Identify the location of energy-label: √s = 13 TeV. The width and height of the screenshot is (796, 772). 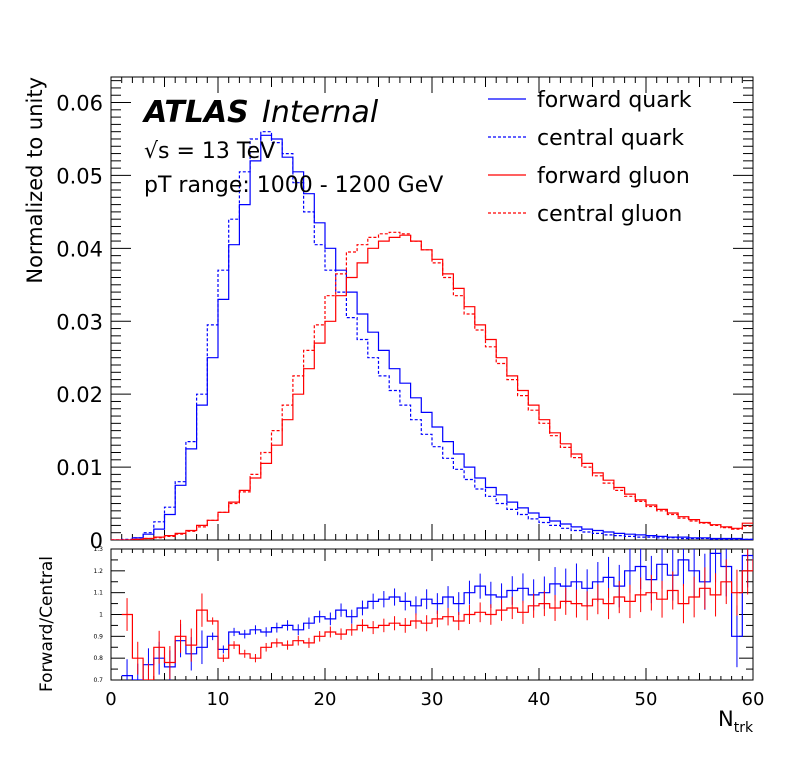
(209, 151).